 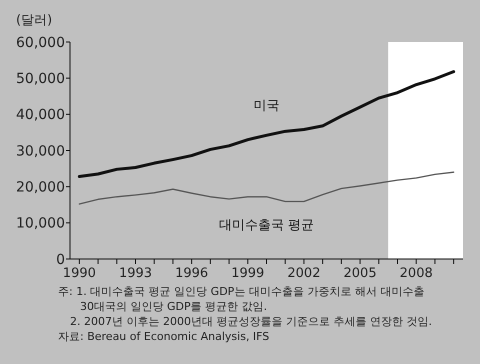 I want to click on y-tick-label: 50,000, so click(x=40, y=79).